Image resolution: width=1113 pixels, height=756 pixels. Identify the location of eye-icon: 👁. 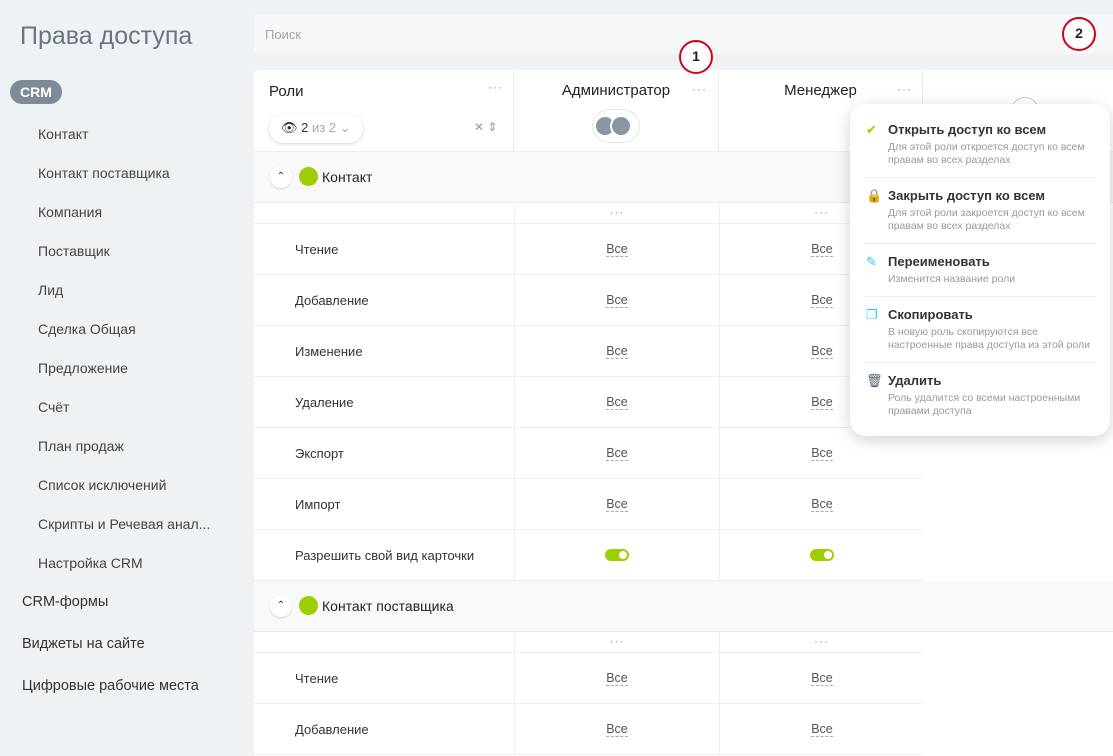
(289, 127).